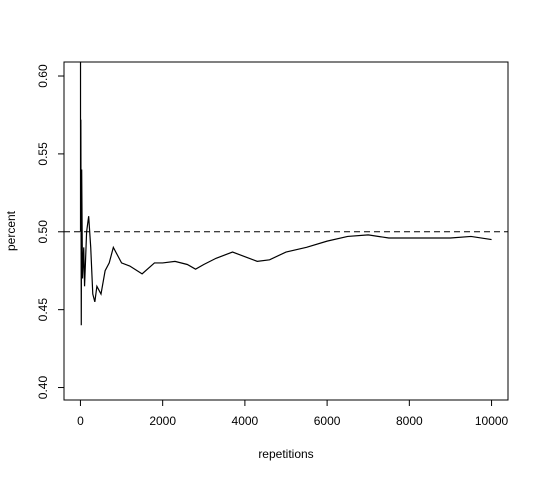  I want to click on x-tick-label: 0, so click(80, 421).